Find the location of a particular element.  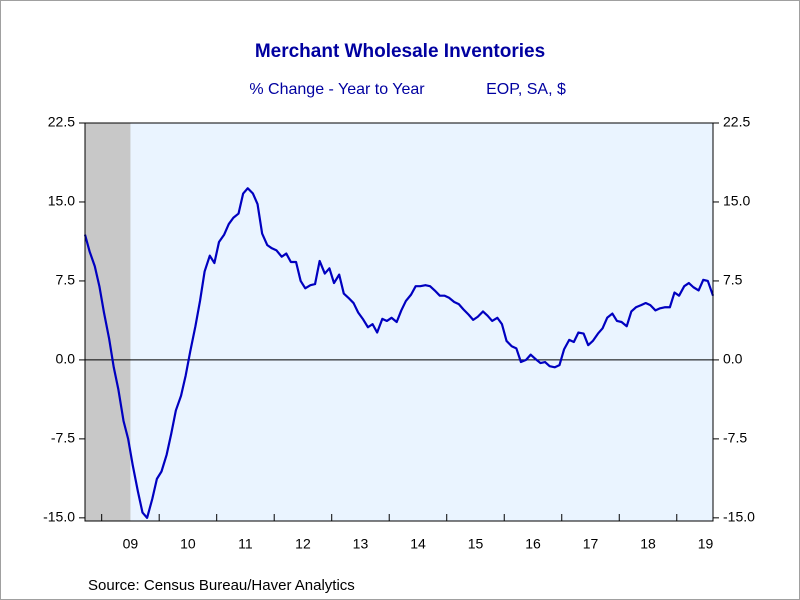

x-tick-label: 13 is located at coordinates (361, 544).